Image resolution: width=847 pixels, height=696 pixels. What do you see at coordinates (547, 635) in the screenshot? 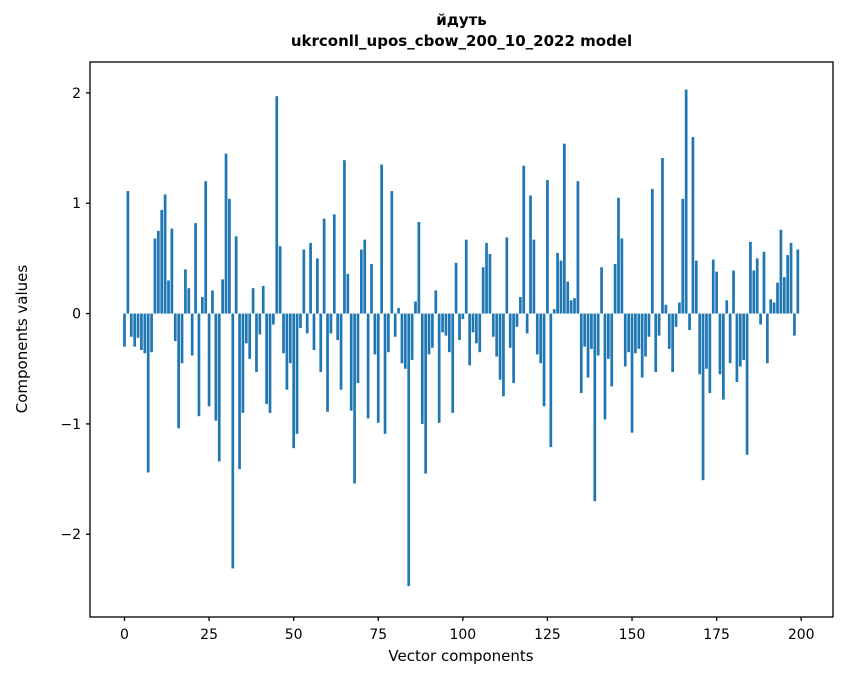
I see `x-tick-label: 125` at bounding box center [547, 635].